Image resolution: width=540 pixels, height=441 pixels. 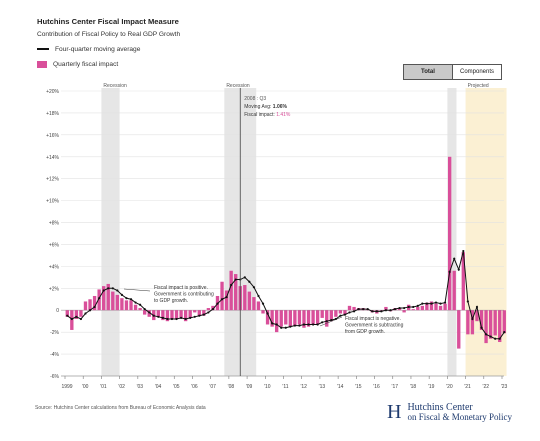 I want to click on toggle-components-button: Components, so click(x=476, y=72).